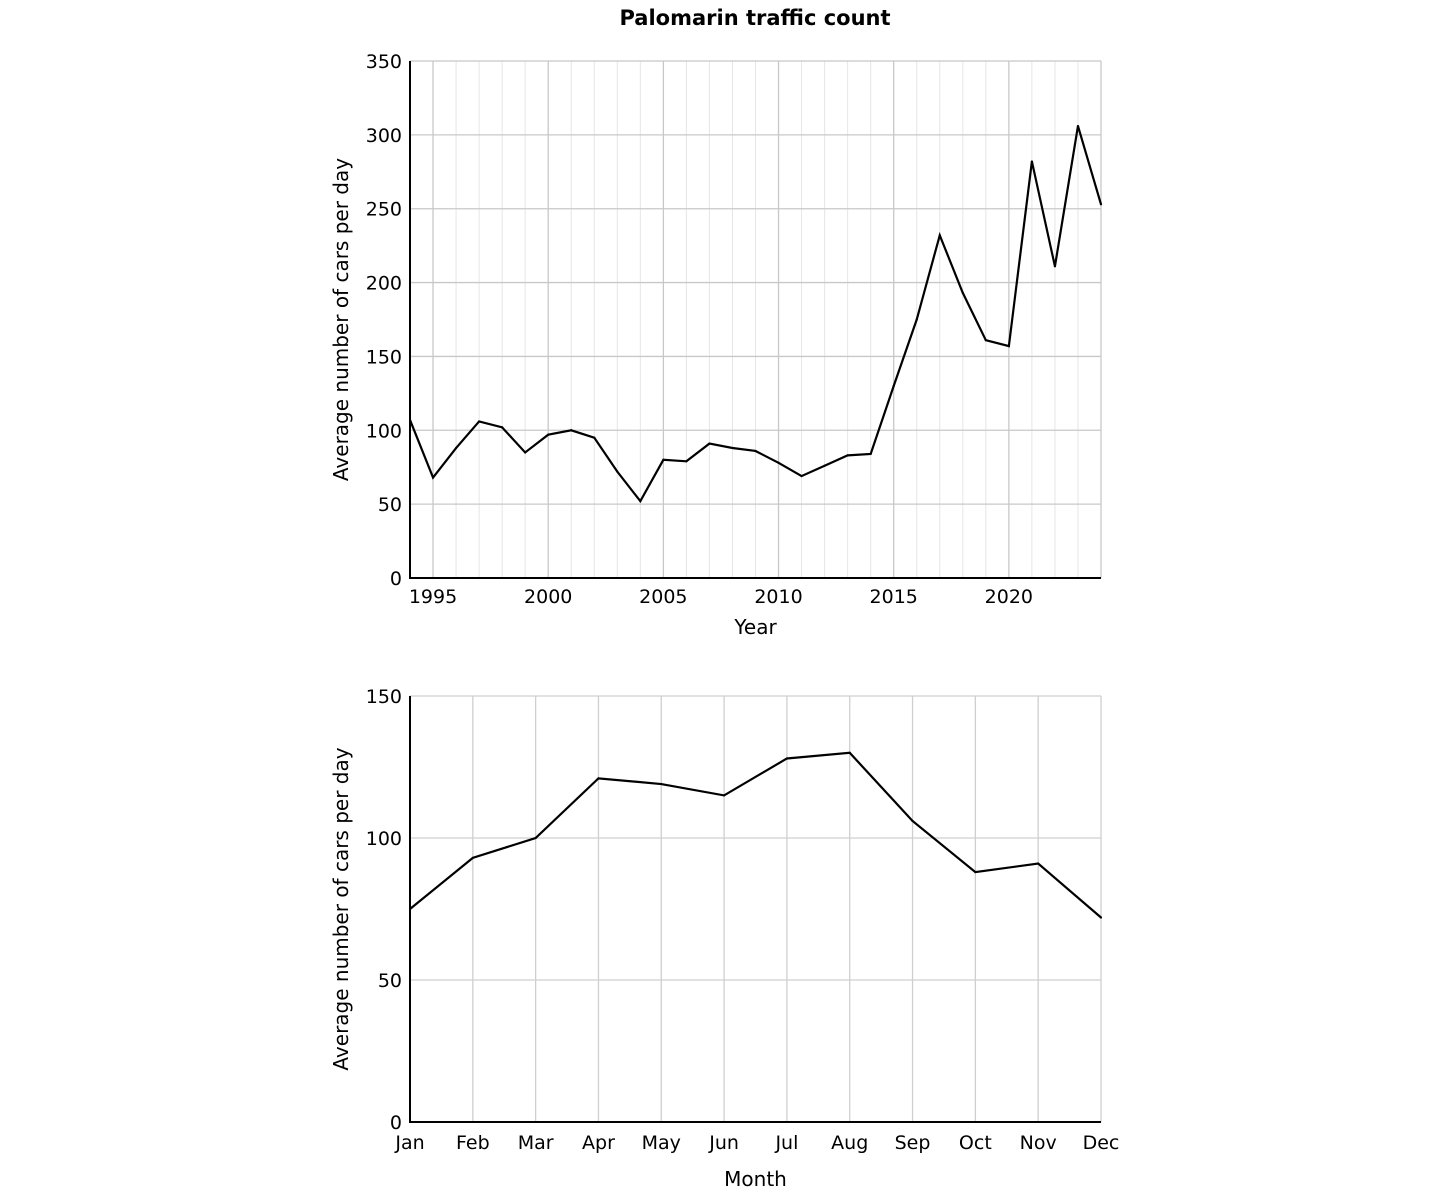  I want to click on x-tick-label: Jan, so click(409, 1143).